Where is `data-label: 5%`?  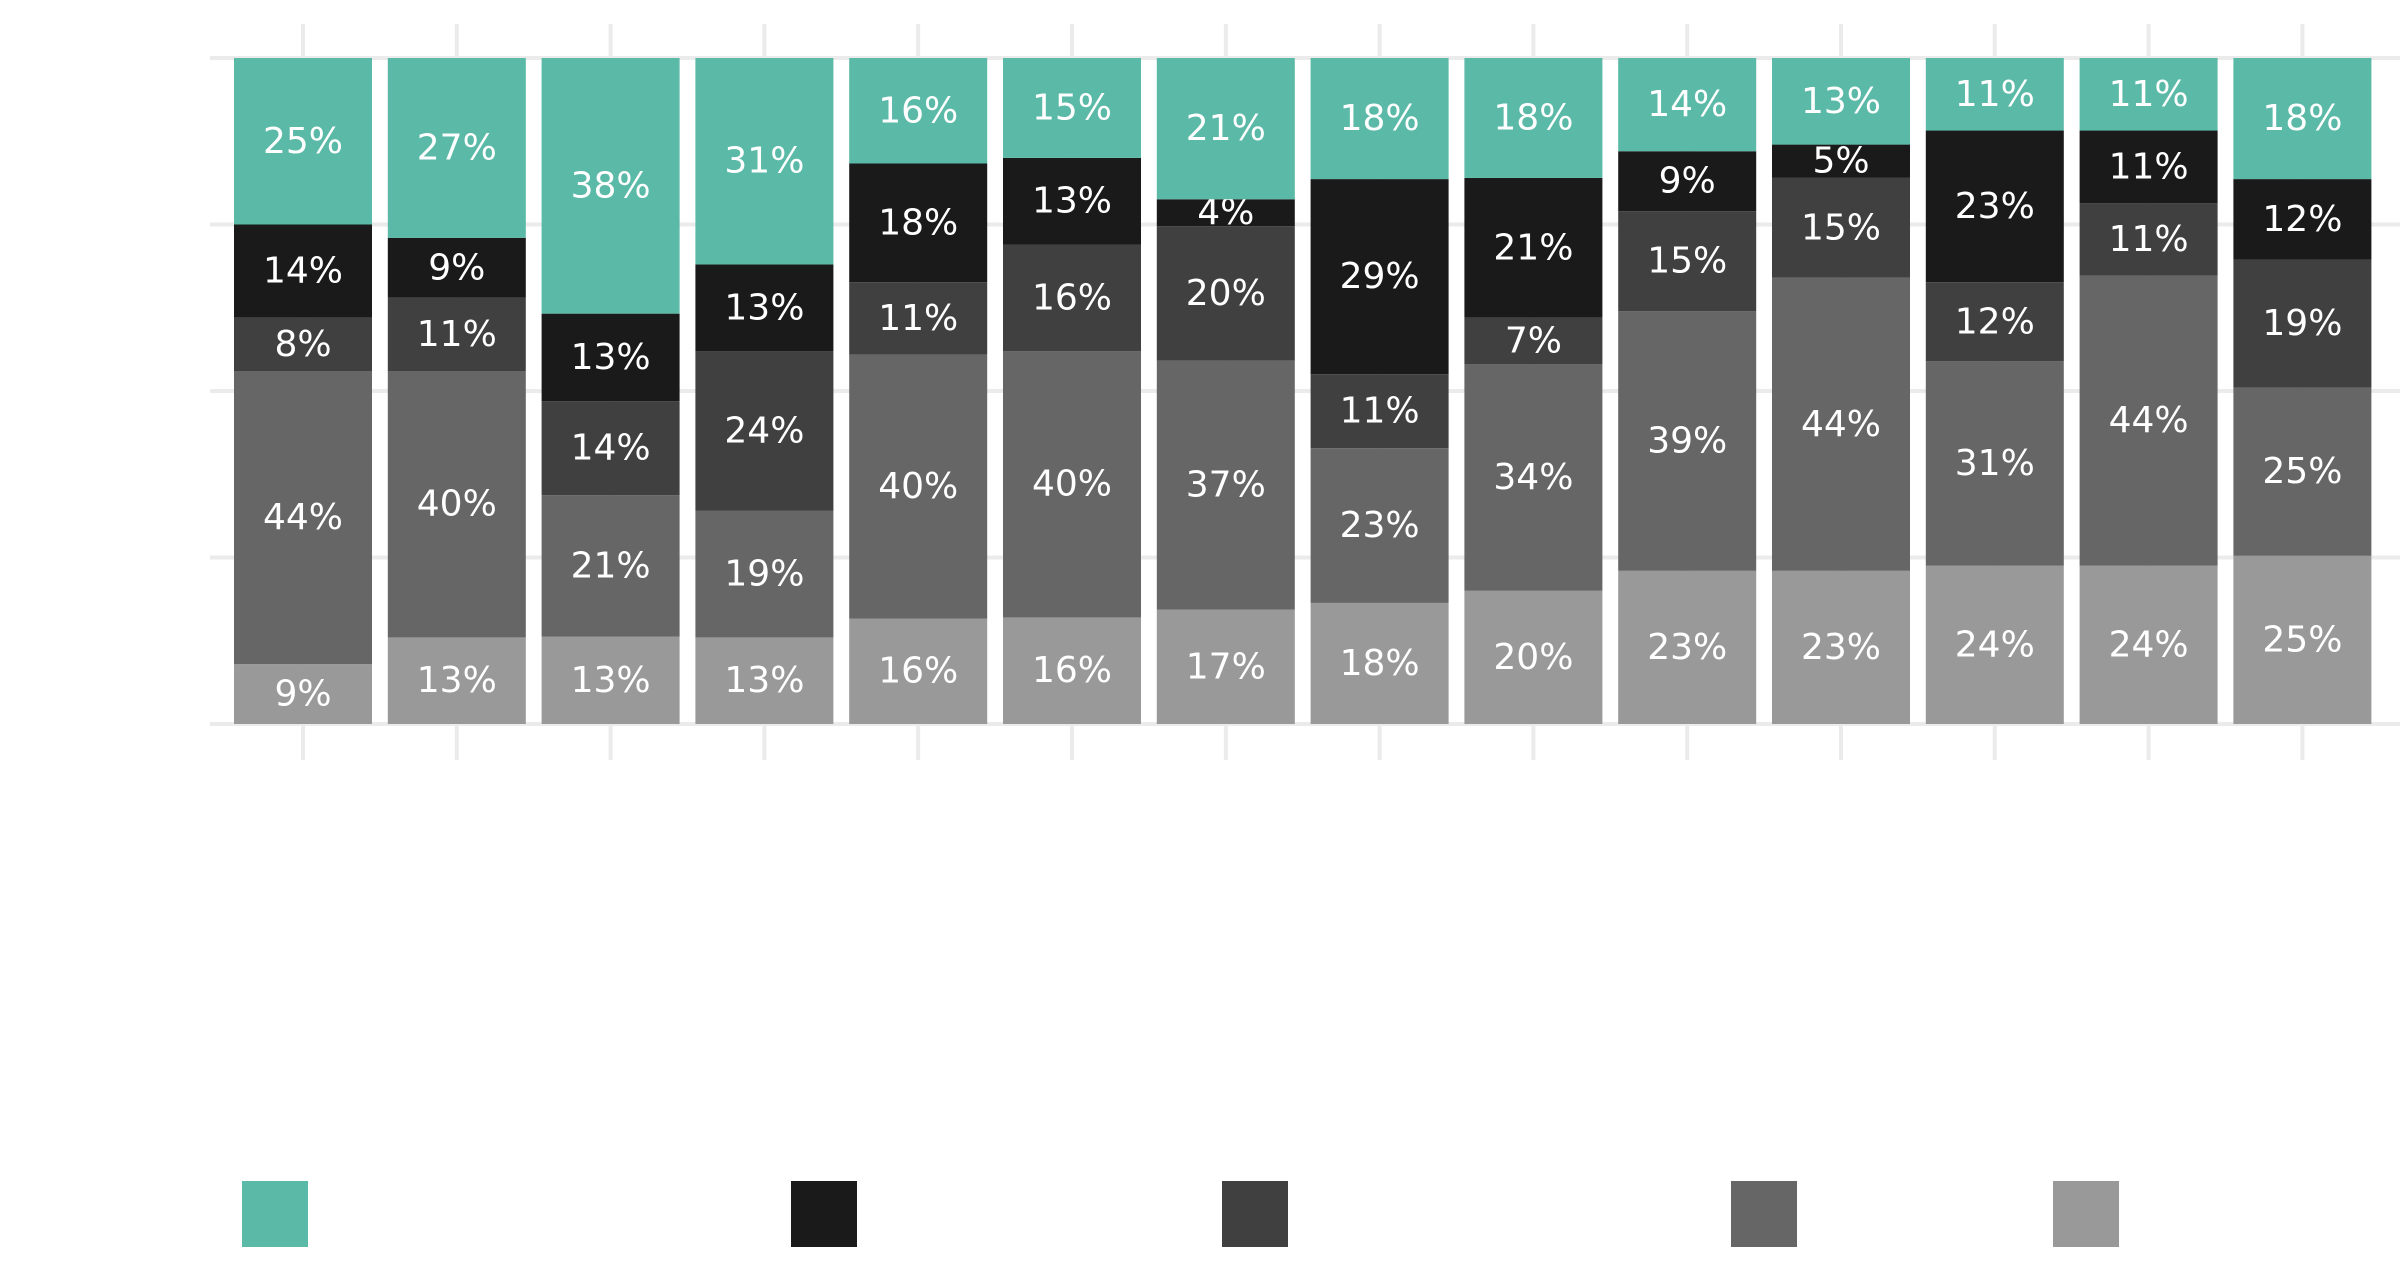 data-label: 5% is located at coordinates (1840, 161).